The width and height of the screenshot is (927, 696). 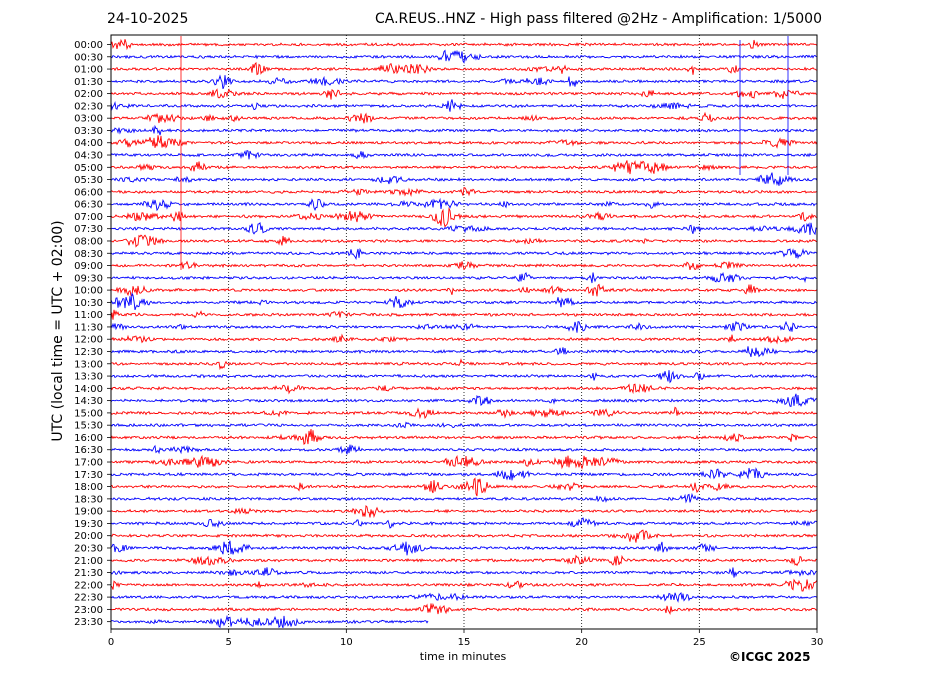 I want to click on y-tick-label: 12:00, so click(x=88, y=340).